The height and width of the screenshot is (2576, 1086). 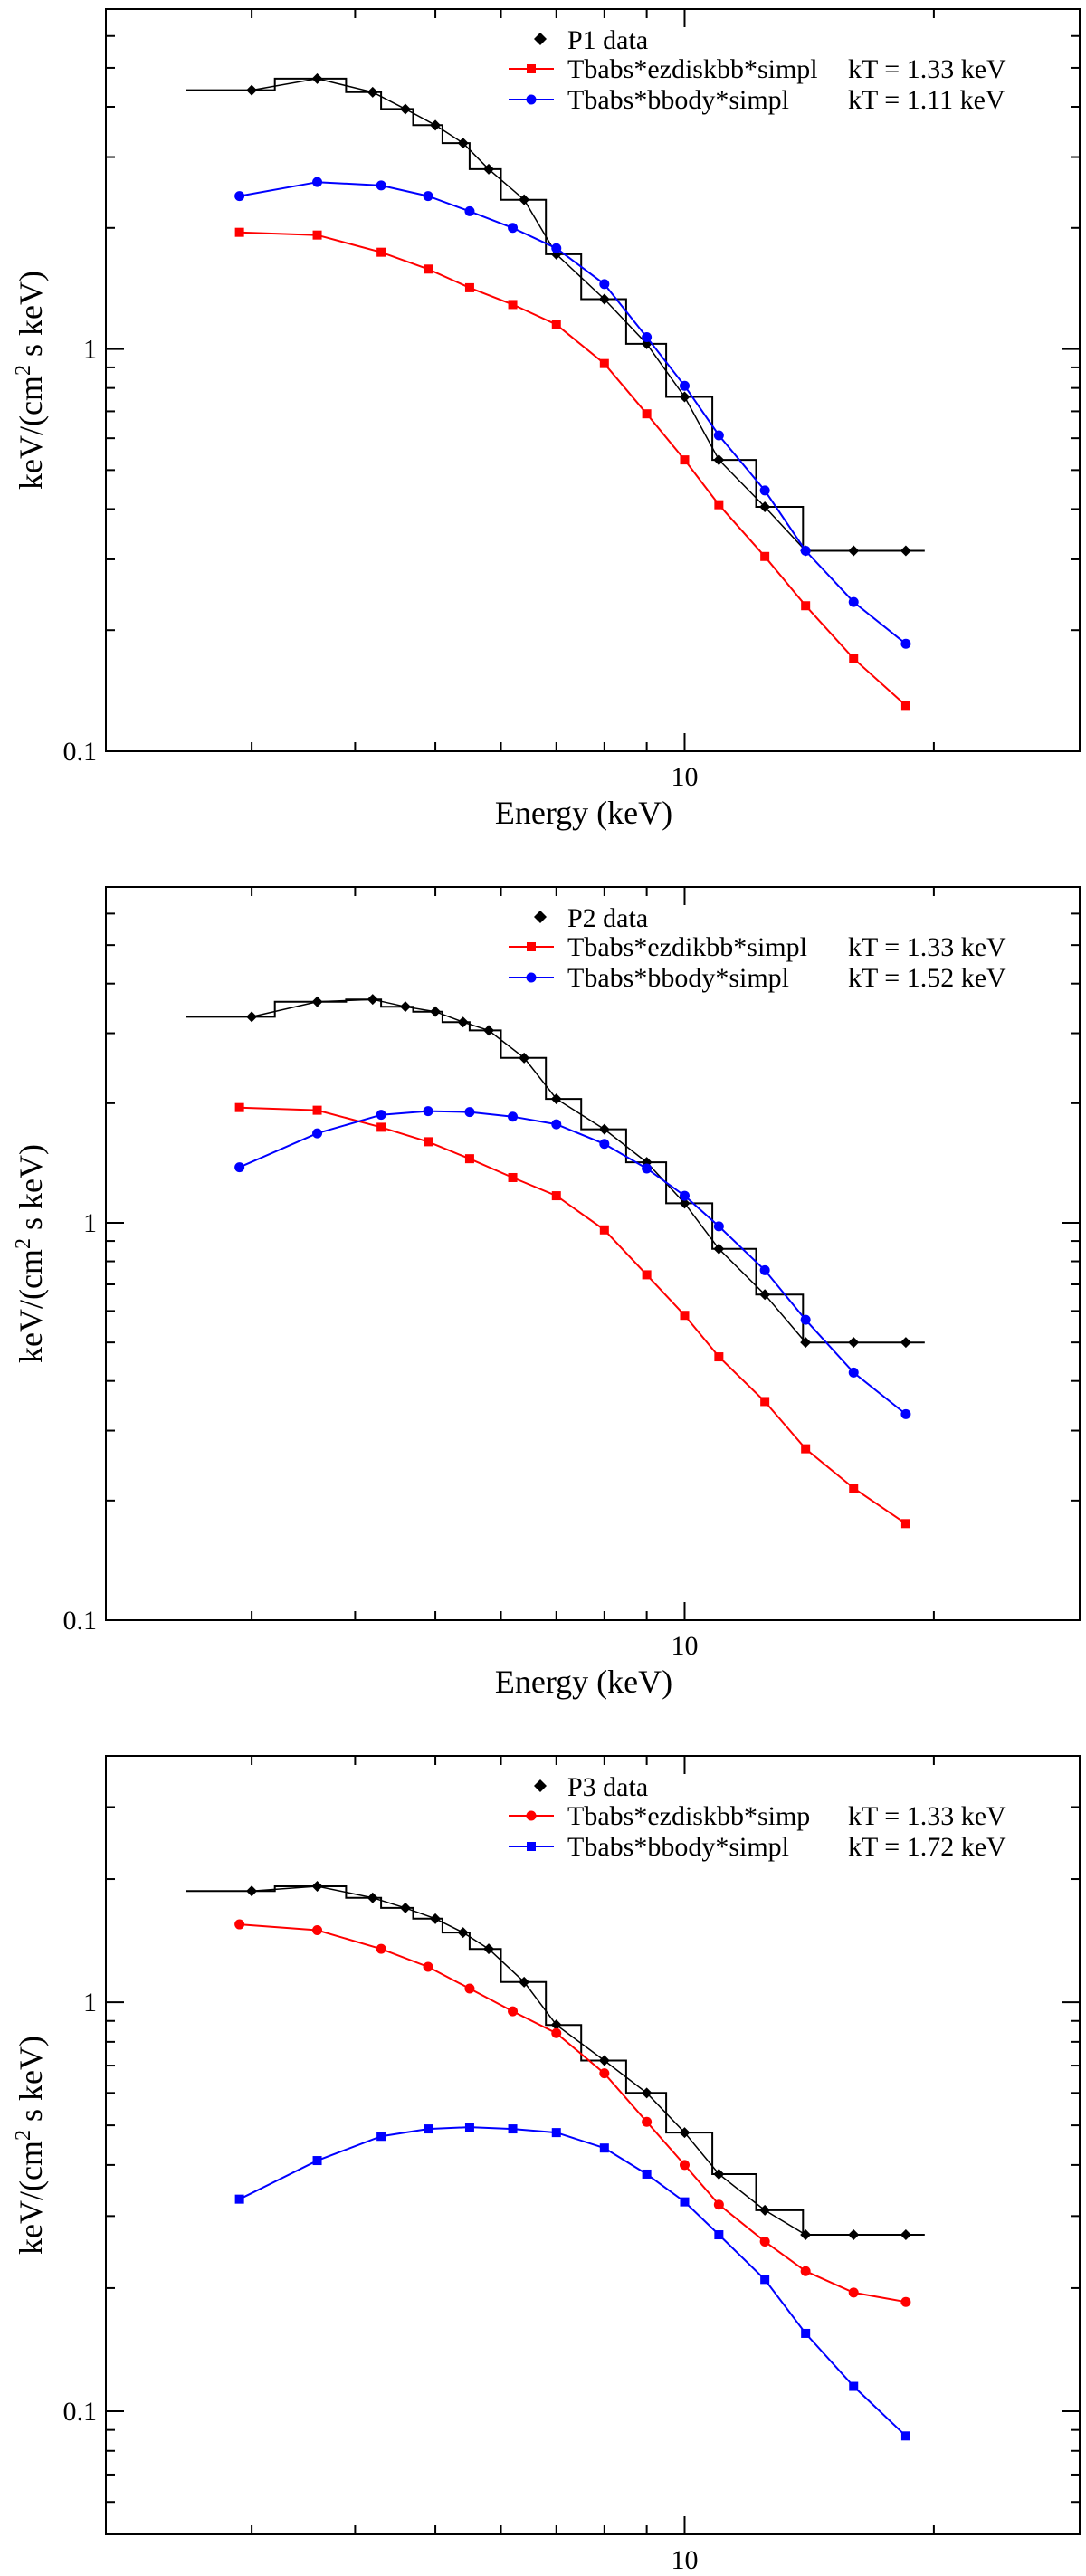 What do you see at coordinates (927, 978) in the screenshot?
I see `legend-kt-label: kT = 1.52 keV` at bounding box center [927, 978].